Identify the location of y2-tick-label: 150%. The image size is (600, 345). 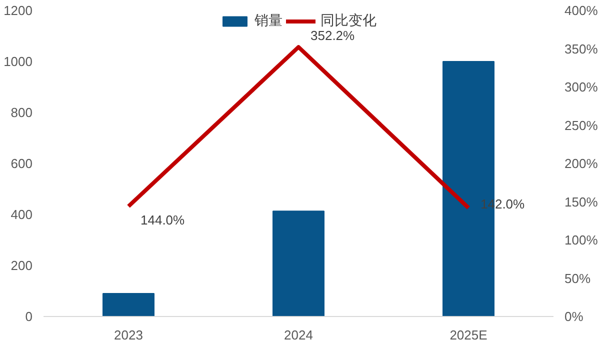
(581, 202).